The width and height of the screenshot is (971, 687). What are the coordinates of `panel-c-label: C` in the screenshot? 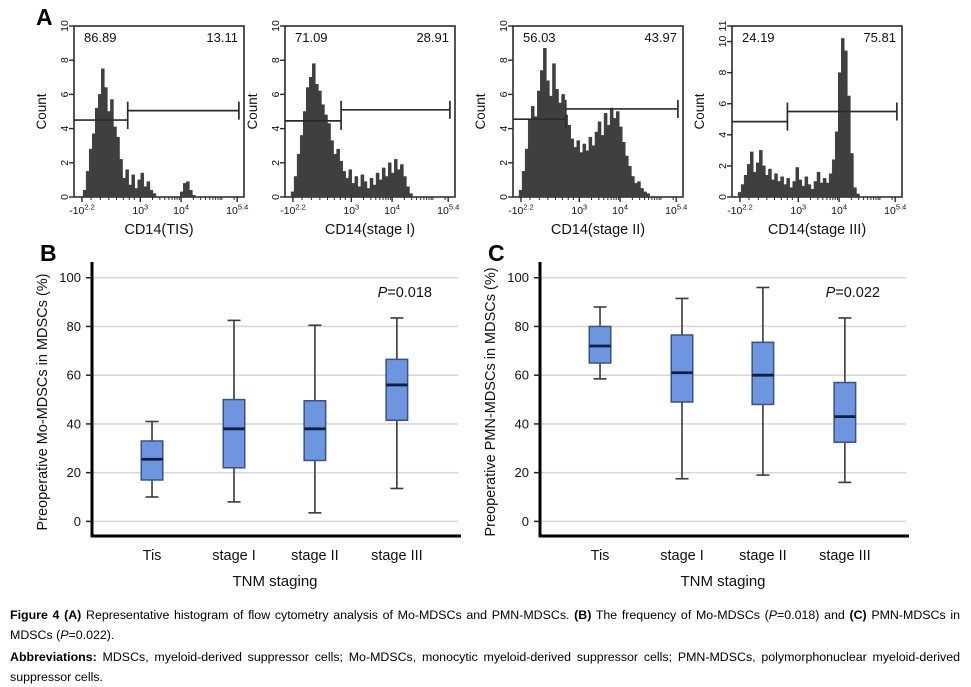 It's located at (497, 253).